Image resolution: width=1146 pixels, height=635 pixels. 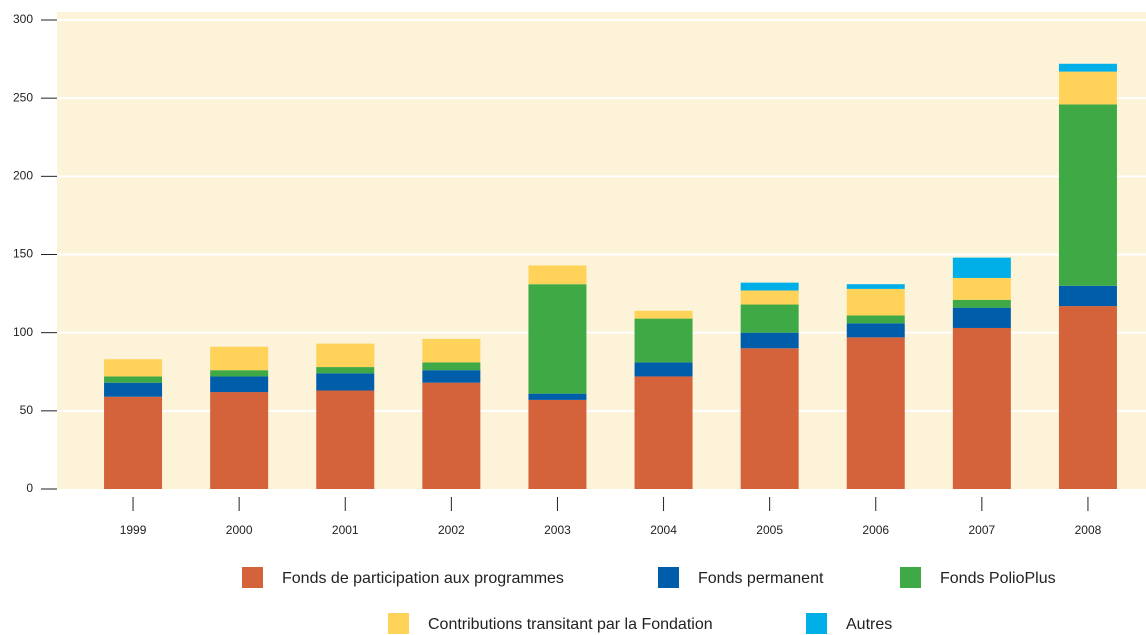 I want to click on y-tick-label: 250, so click(x=23, y=97).